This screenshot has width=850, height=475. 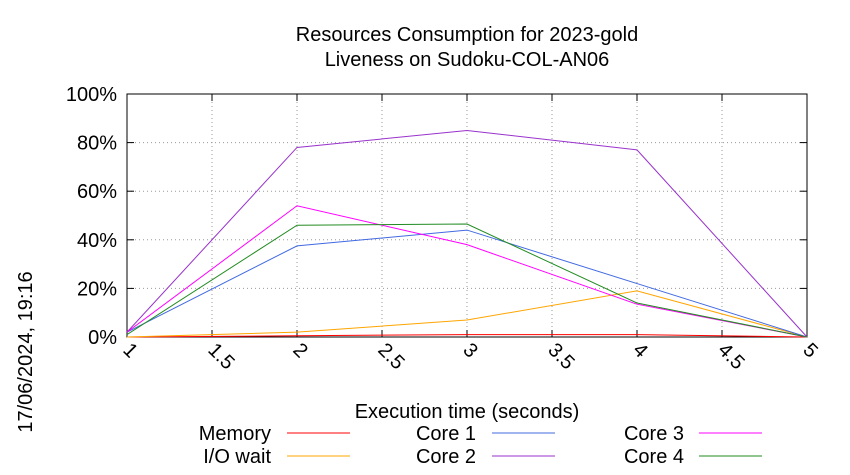 I want to click on x-tick-label: 4.5, so click(x=730, y=356).